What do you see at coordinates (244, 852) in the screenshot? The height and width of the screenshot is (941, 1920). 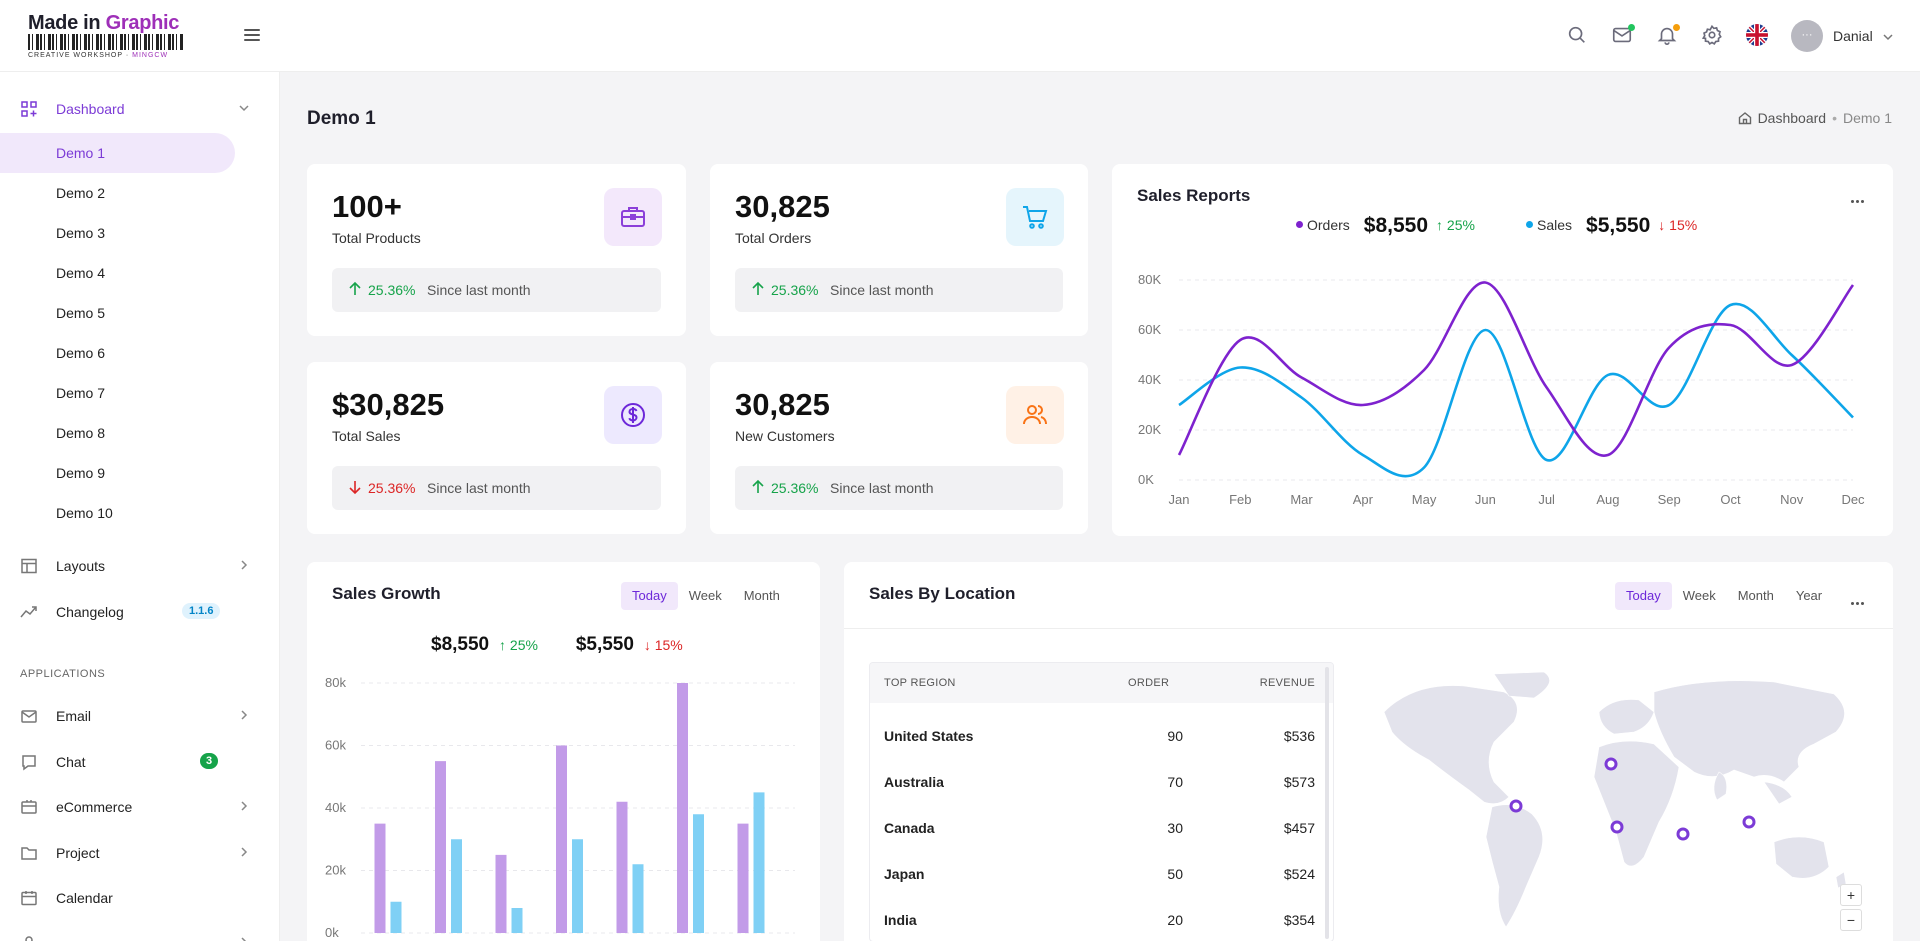 I see `chevron-right-icon` at bounding box center [244, 852].